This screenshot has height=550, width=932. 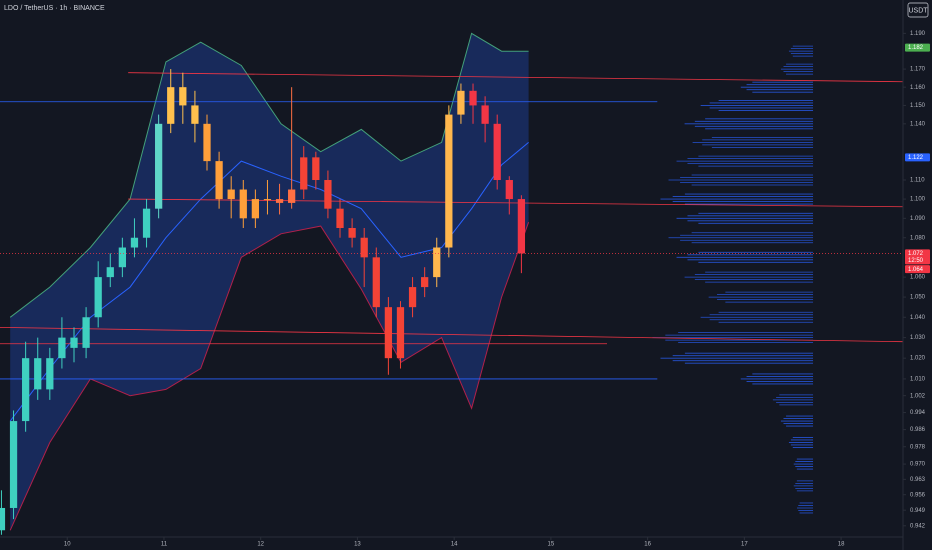 What do you see at coordinates (918, 338) in the screenshot?
I see `y-tick-label: 1.030` at bounding box center [918, 338].